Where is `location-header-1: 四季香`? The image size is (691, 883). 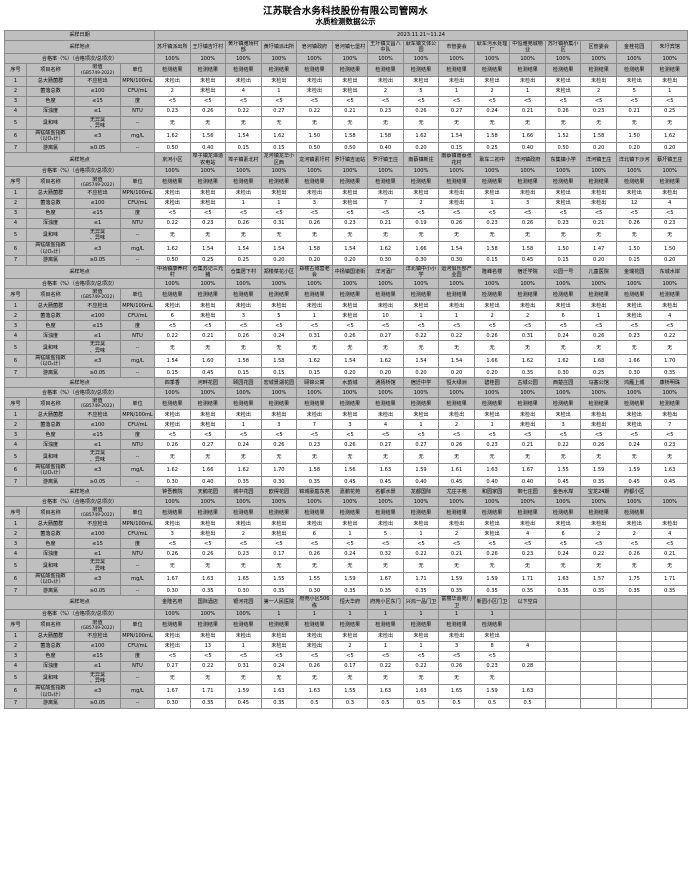 location-header-1: 四季香 is located at coordinates (172, 383).